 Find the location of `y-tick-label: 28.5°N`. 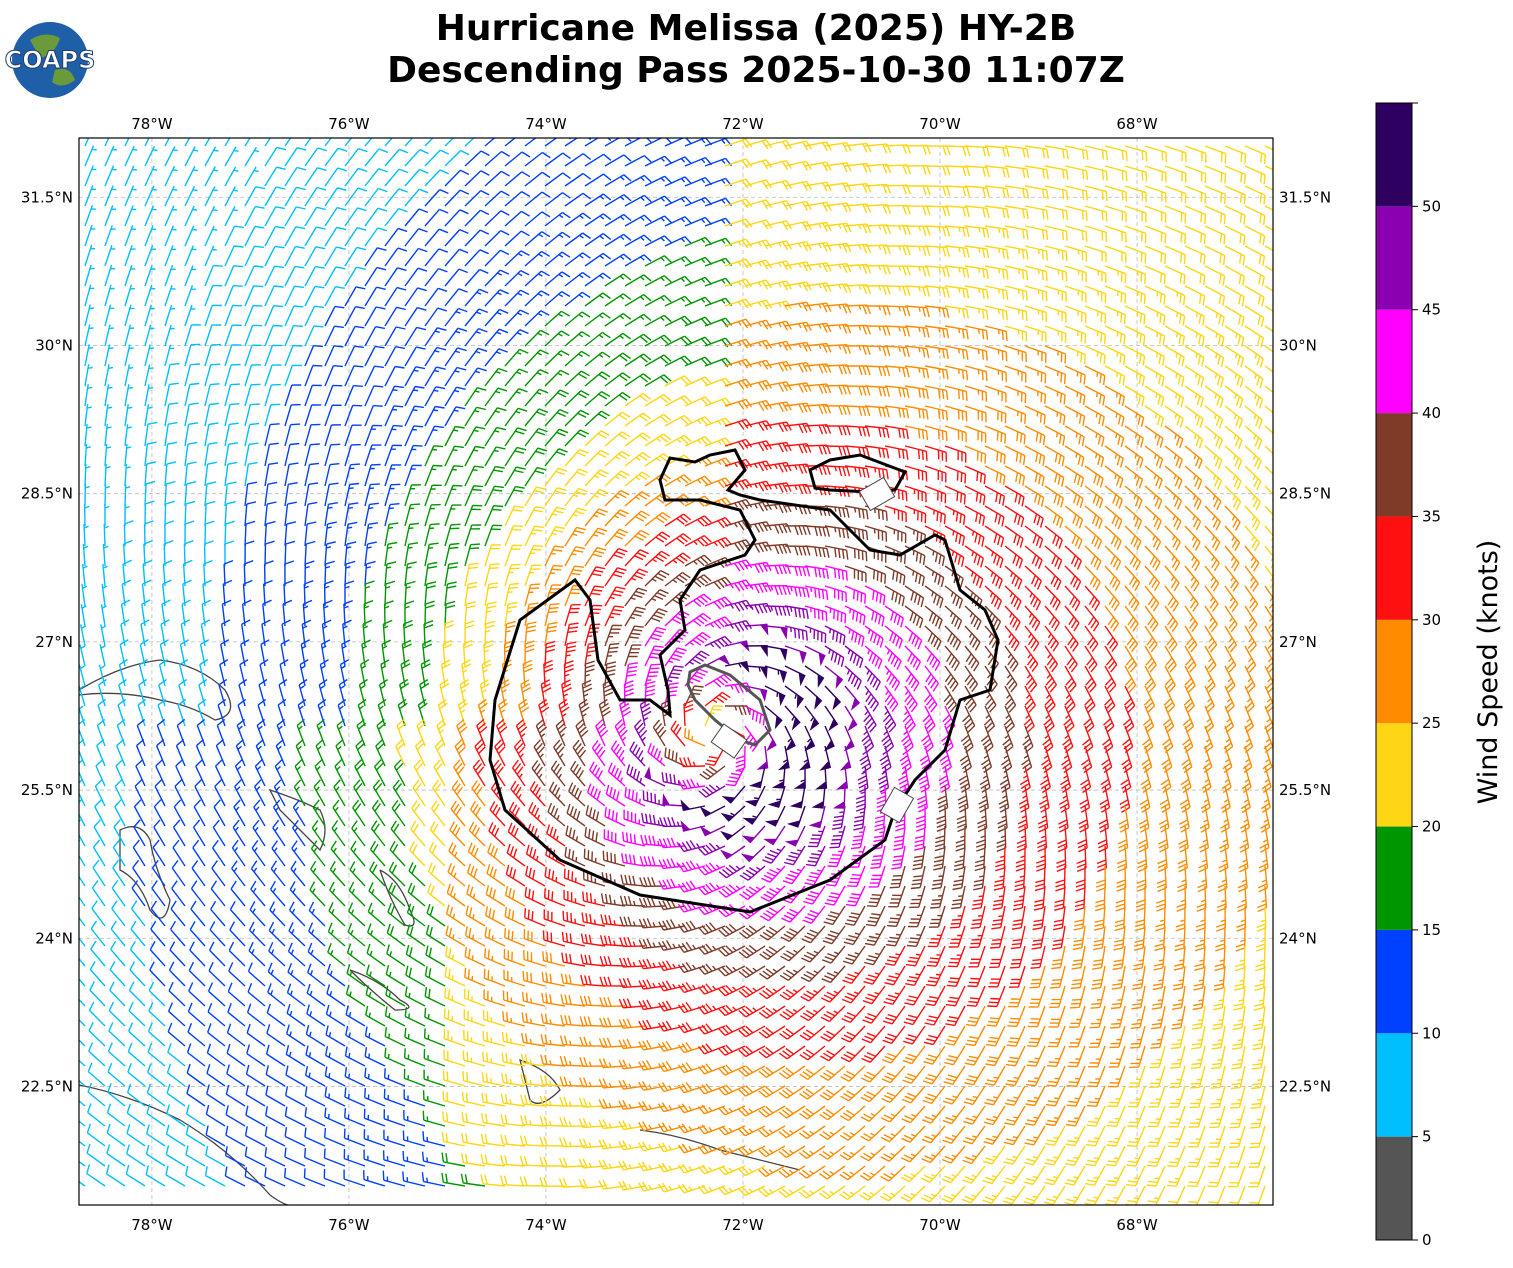

y-tick-label: 28.5°N is located at coordinates (47, 494).